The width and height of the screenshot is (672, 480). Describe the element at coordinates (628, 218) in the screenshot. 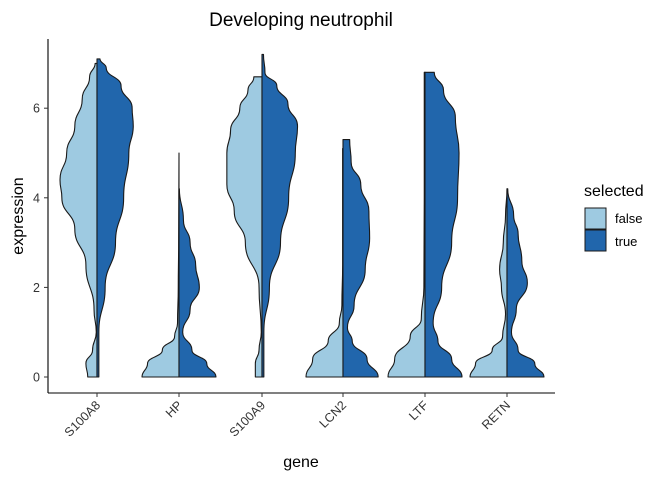

I see `legend-label-false: false` at that location.